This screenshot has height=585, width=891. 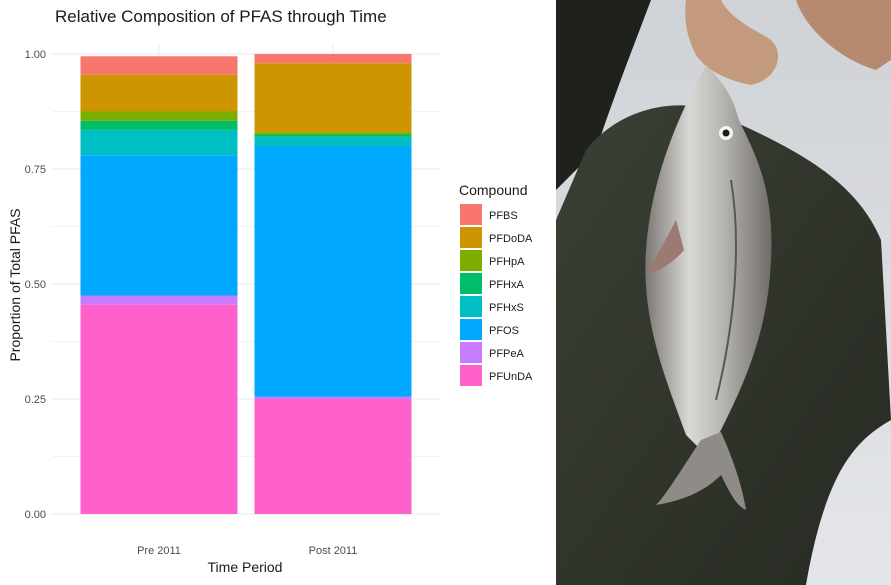 I want to click on y-tick-label: 0.75, so click(x=35, y=170).